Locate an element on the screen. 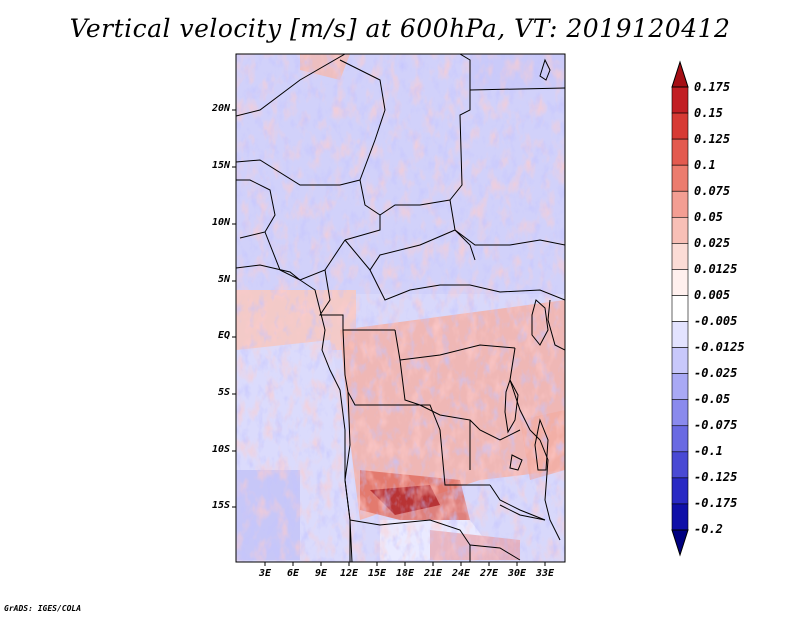  lat-label-20n: 20N is located at coordinates (220, 108).